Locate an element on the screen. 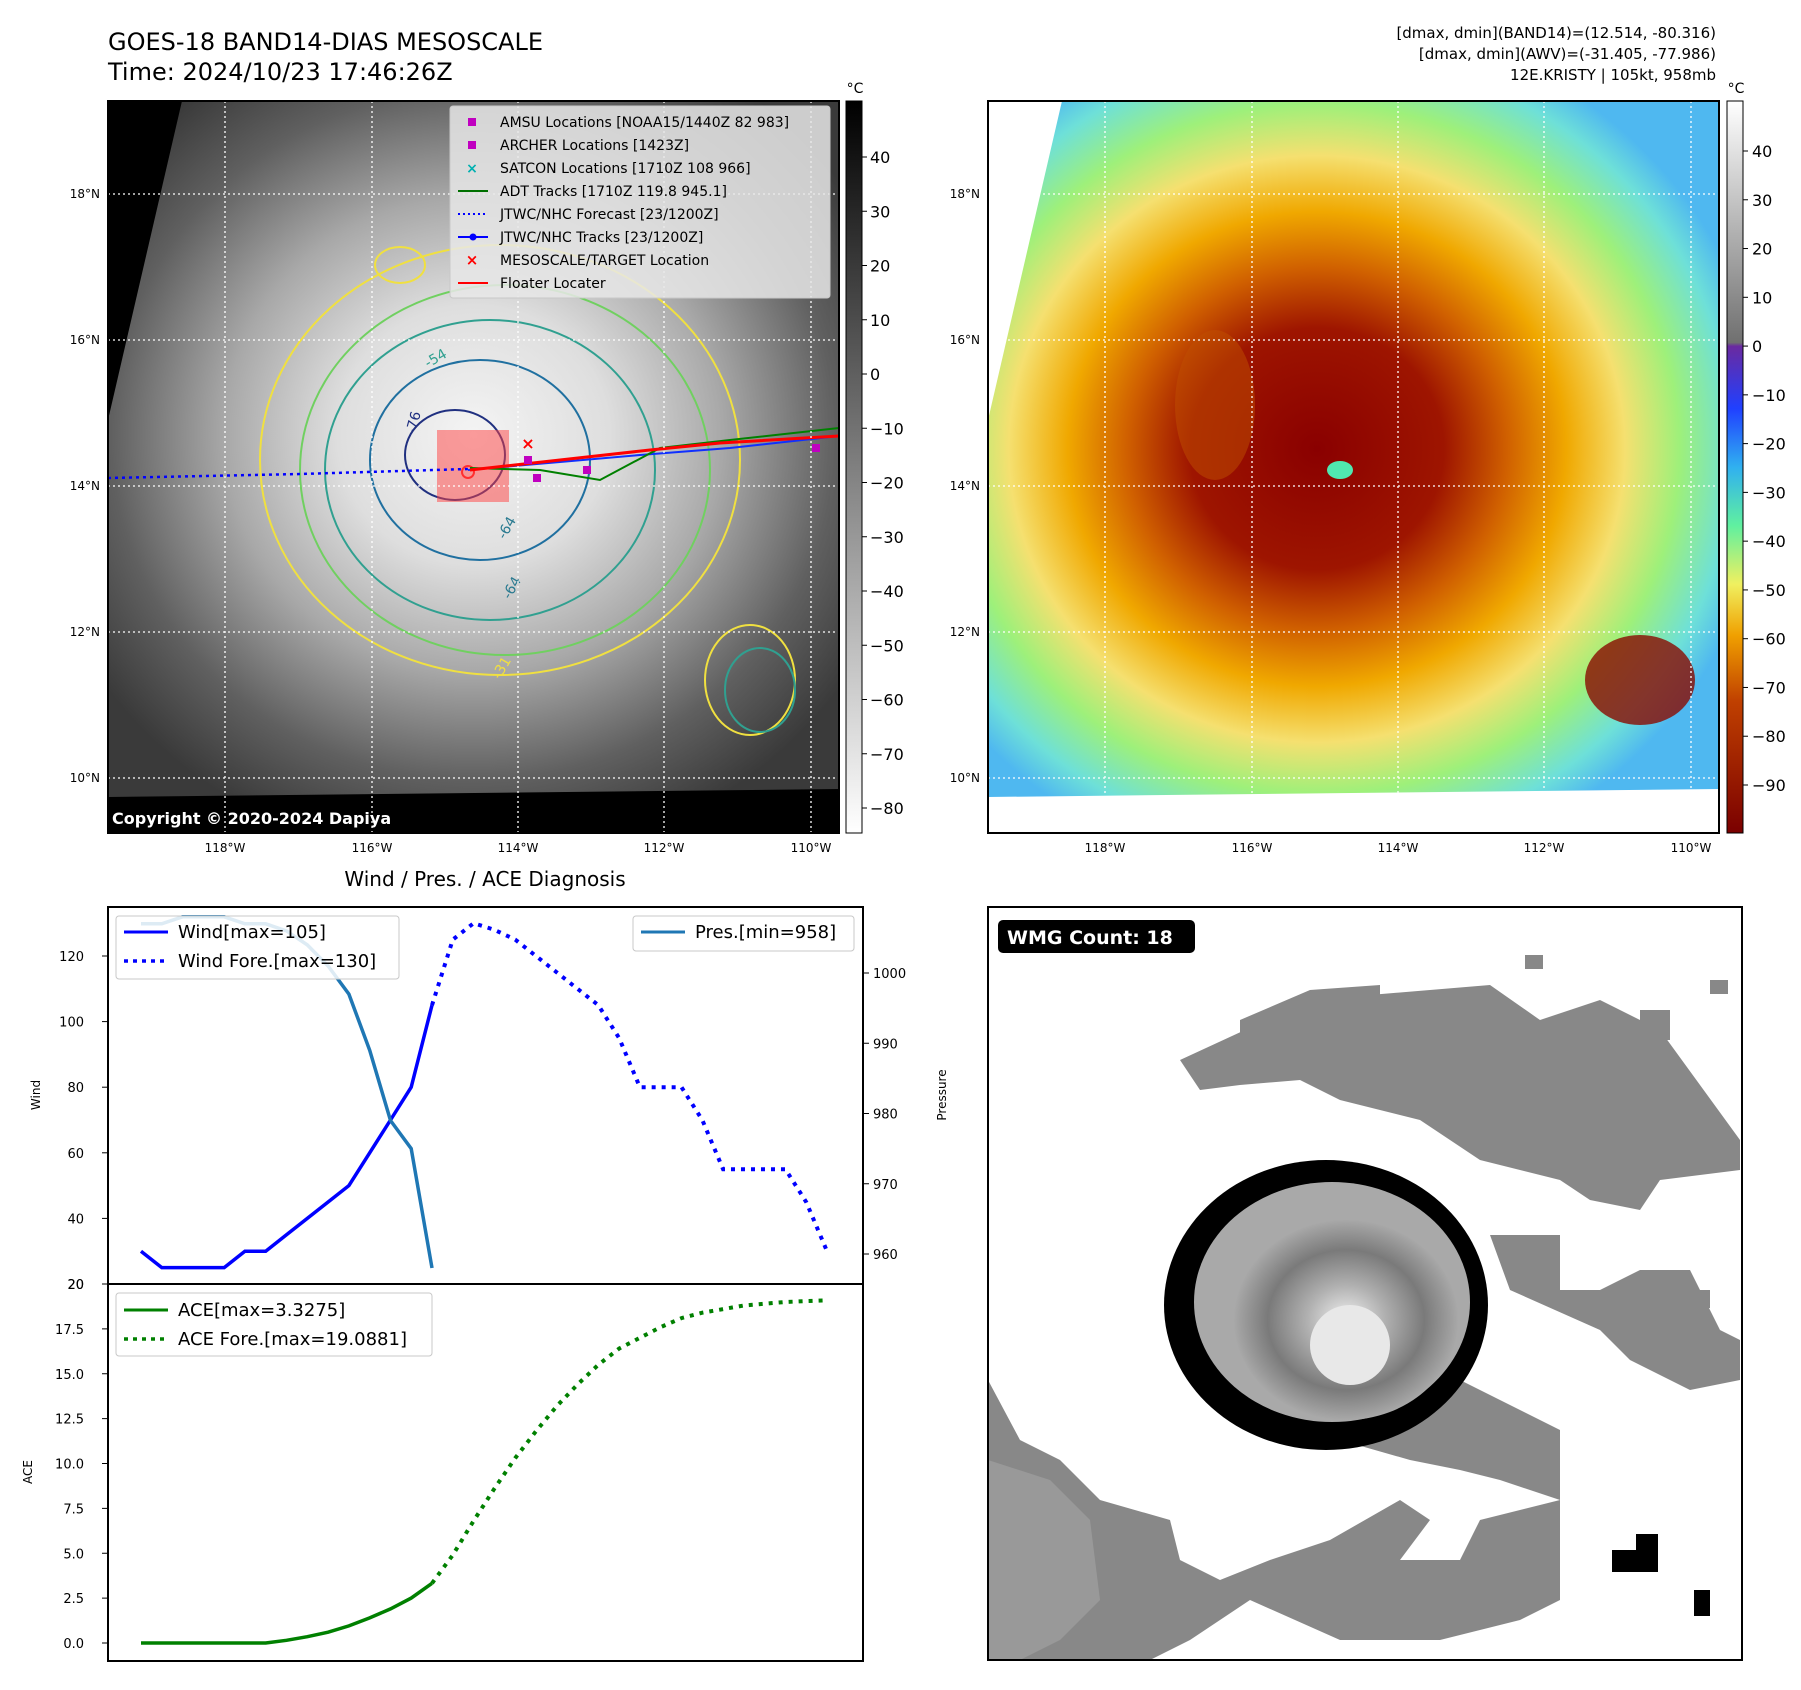 The height and width of the screenshot is (1690, 1801). color-colorbar-tick-label: −10 is located at coordinates (1769, 395).